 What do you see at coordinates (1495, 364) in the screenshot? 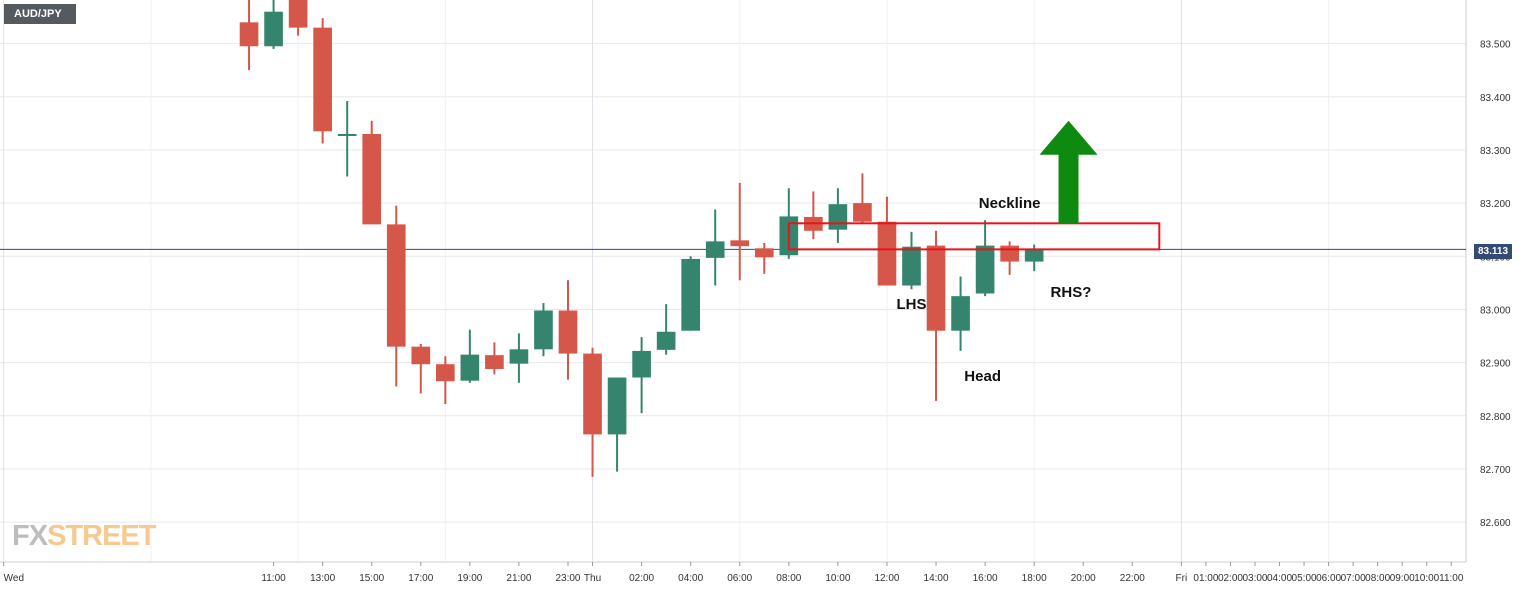
I see `y-tick-label: 82.900` at bounding box center [1495, 364].